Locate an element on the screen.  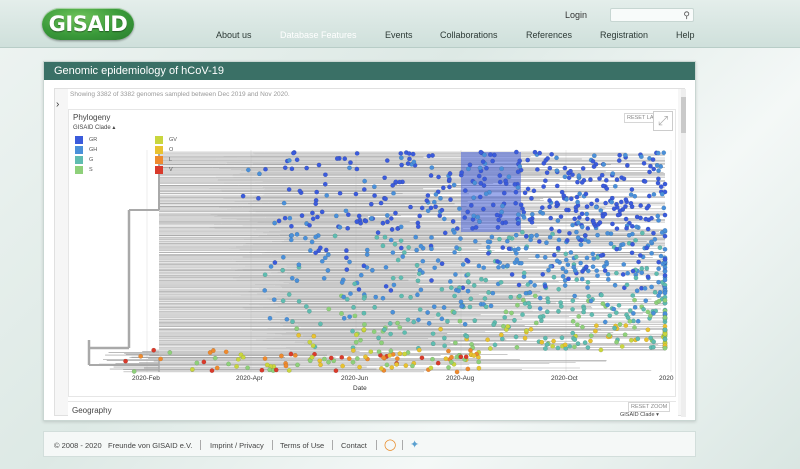
legend-label-v: V is located at coordinates (171, 170).